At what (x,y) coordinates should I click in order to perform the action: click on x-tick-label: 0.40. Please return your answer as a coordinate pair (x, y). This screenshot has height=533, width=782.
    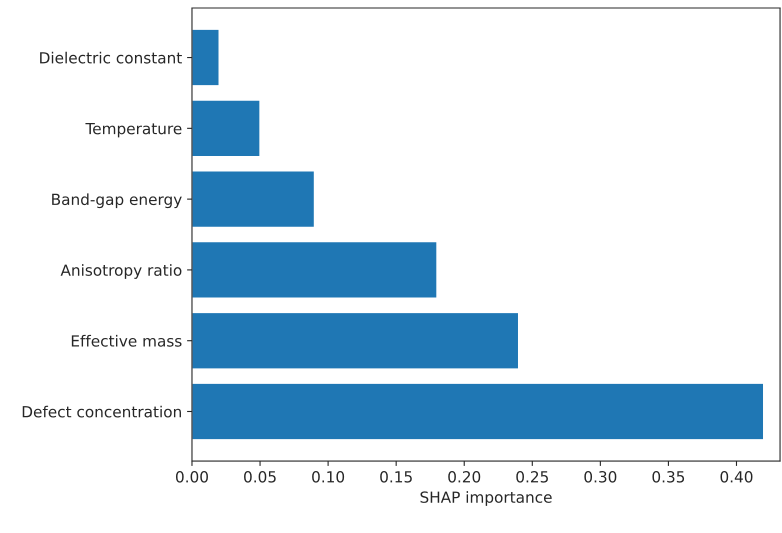
    Looking at the image, I should click on (736, 477).